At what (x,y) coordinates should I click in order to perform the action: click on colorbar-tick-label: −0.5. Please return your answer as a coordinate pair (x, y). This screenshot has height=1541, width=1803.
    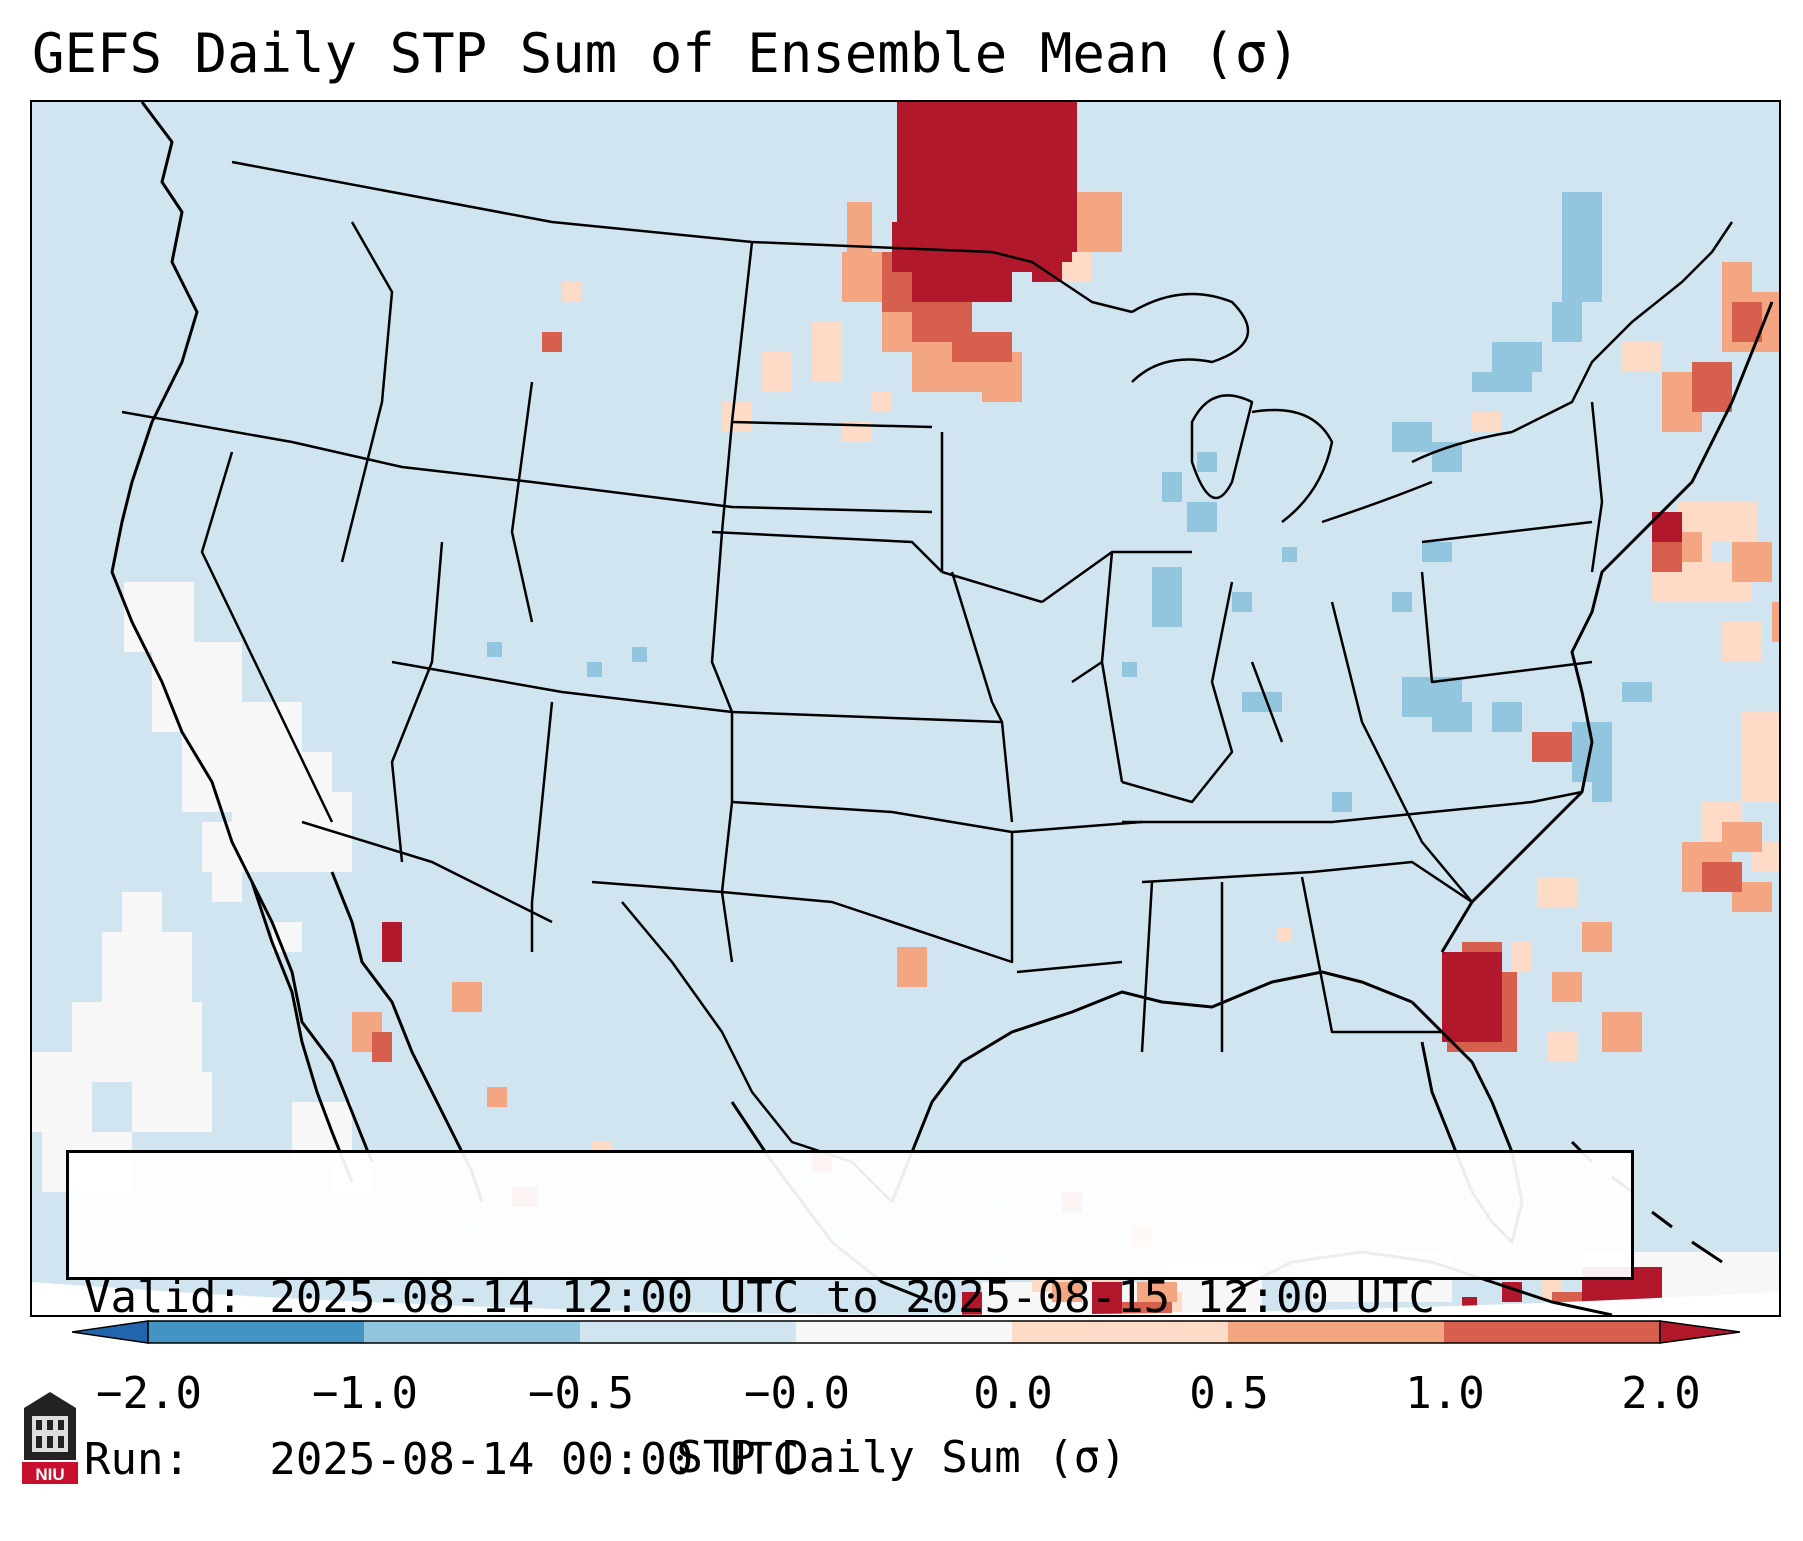
    Looking at the image, I should click on (581, 1393).